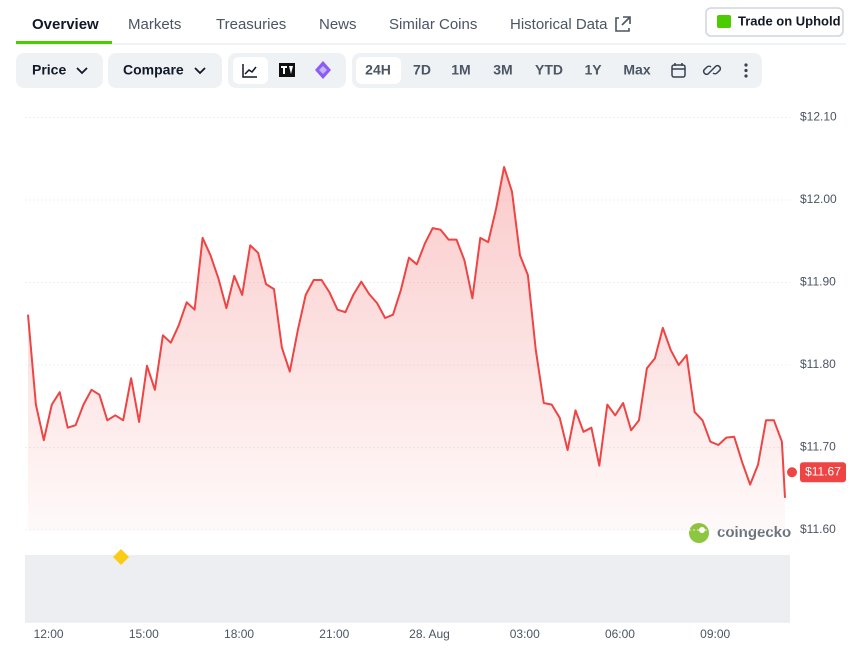 This screenshot has width=857, height=648. Describe the element at coordinates (65, 24) in the screenshot. I see `tab: Overview` at that location.